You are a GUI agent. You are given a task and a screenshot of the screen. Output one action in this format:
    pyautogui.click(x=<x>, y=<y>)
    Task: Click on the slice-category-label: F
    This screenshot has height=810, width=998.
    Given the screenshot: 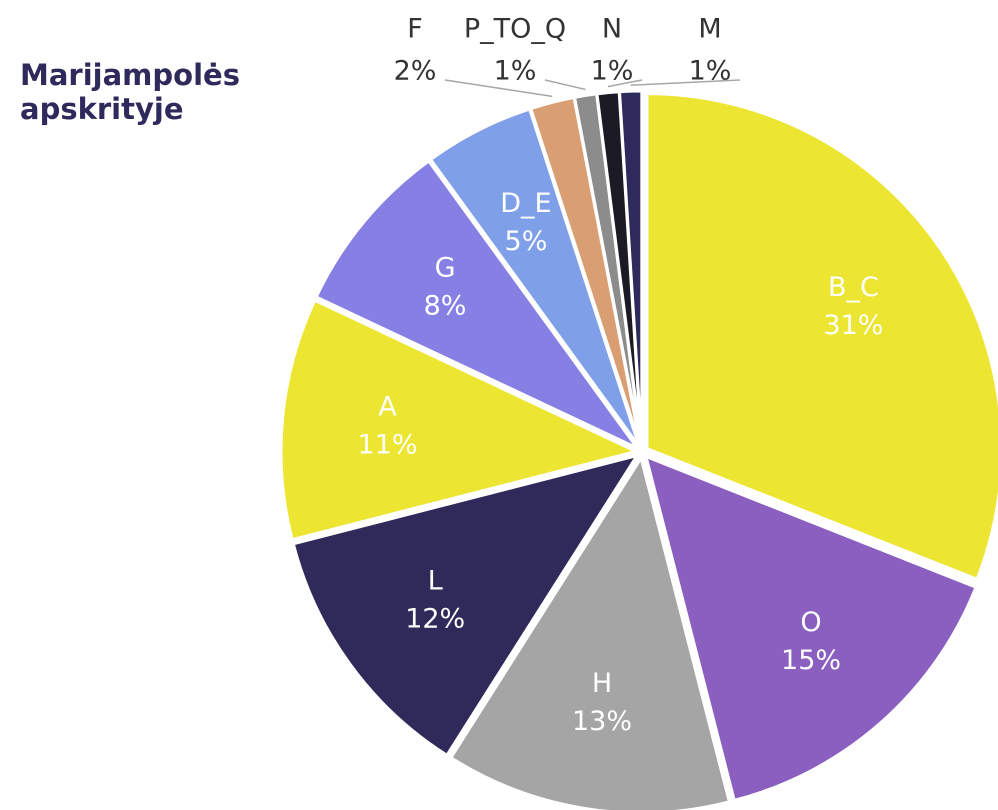 What is the action you would take?
    pyautogui.click(x=415, y=29)
    